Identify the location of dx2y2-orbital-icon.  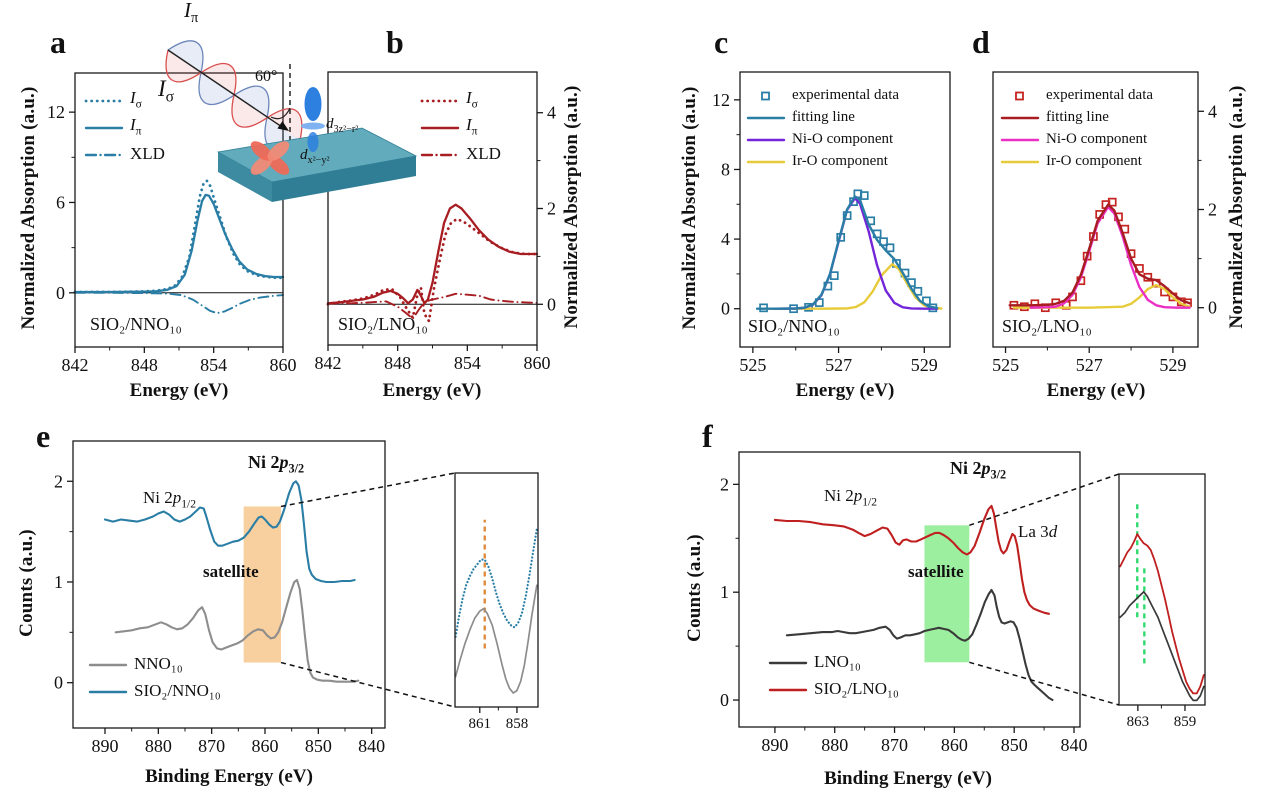
(270, 158).